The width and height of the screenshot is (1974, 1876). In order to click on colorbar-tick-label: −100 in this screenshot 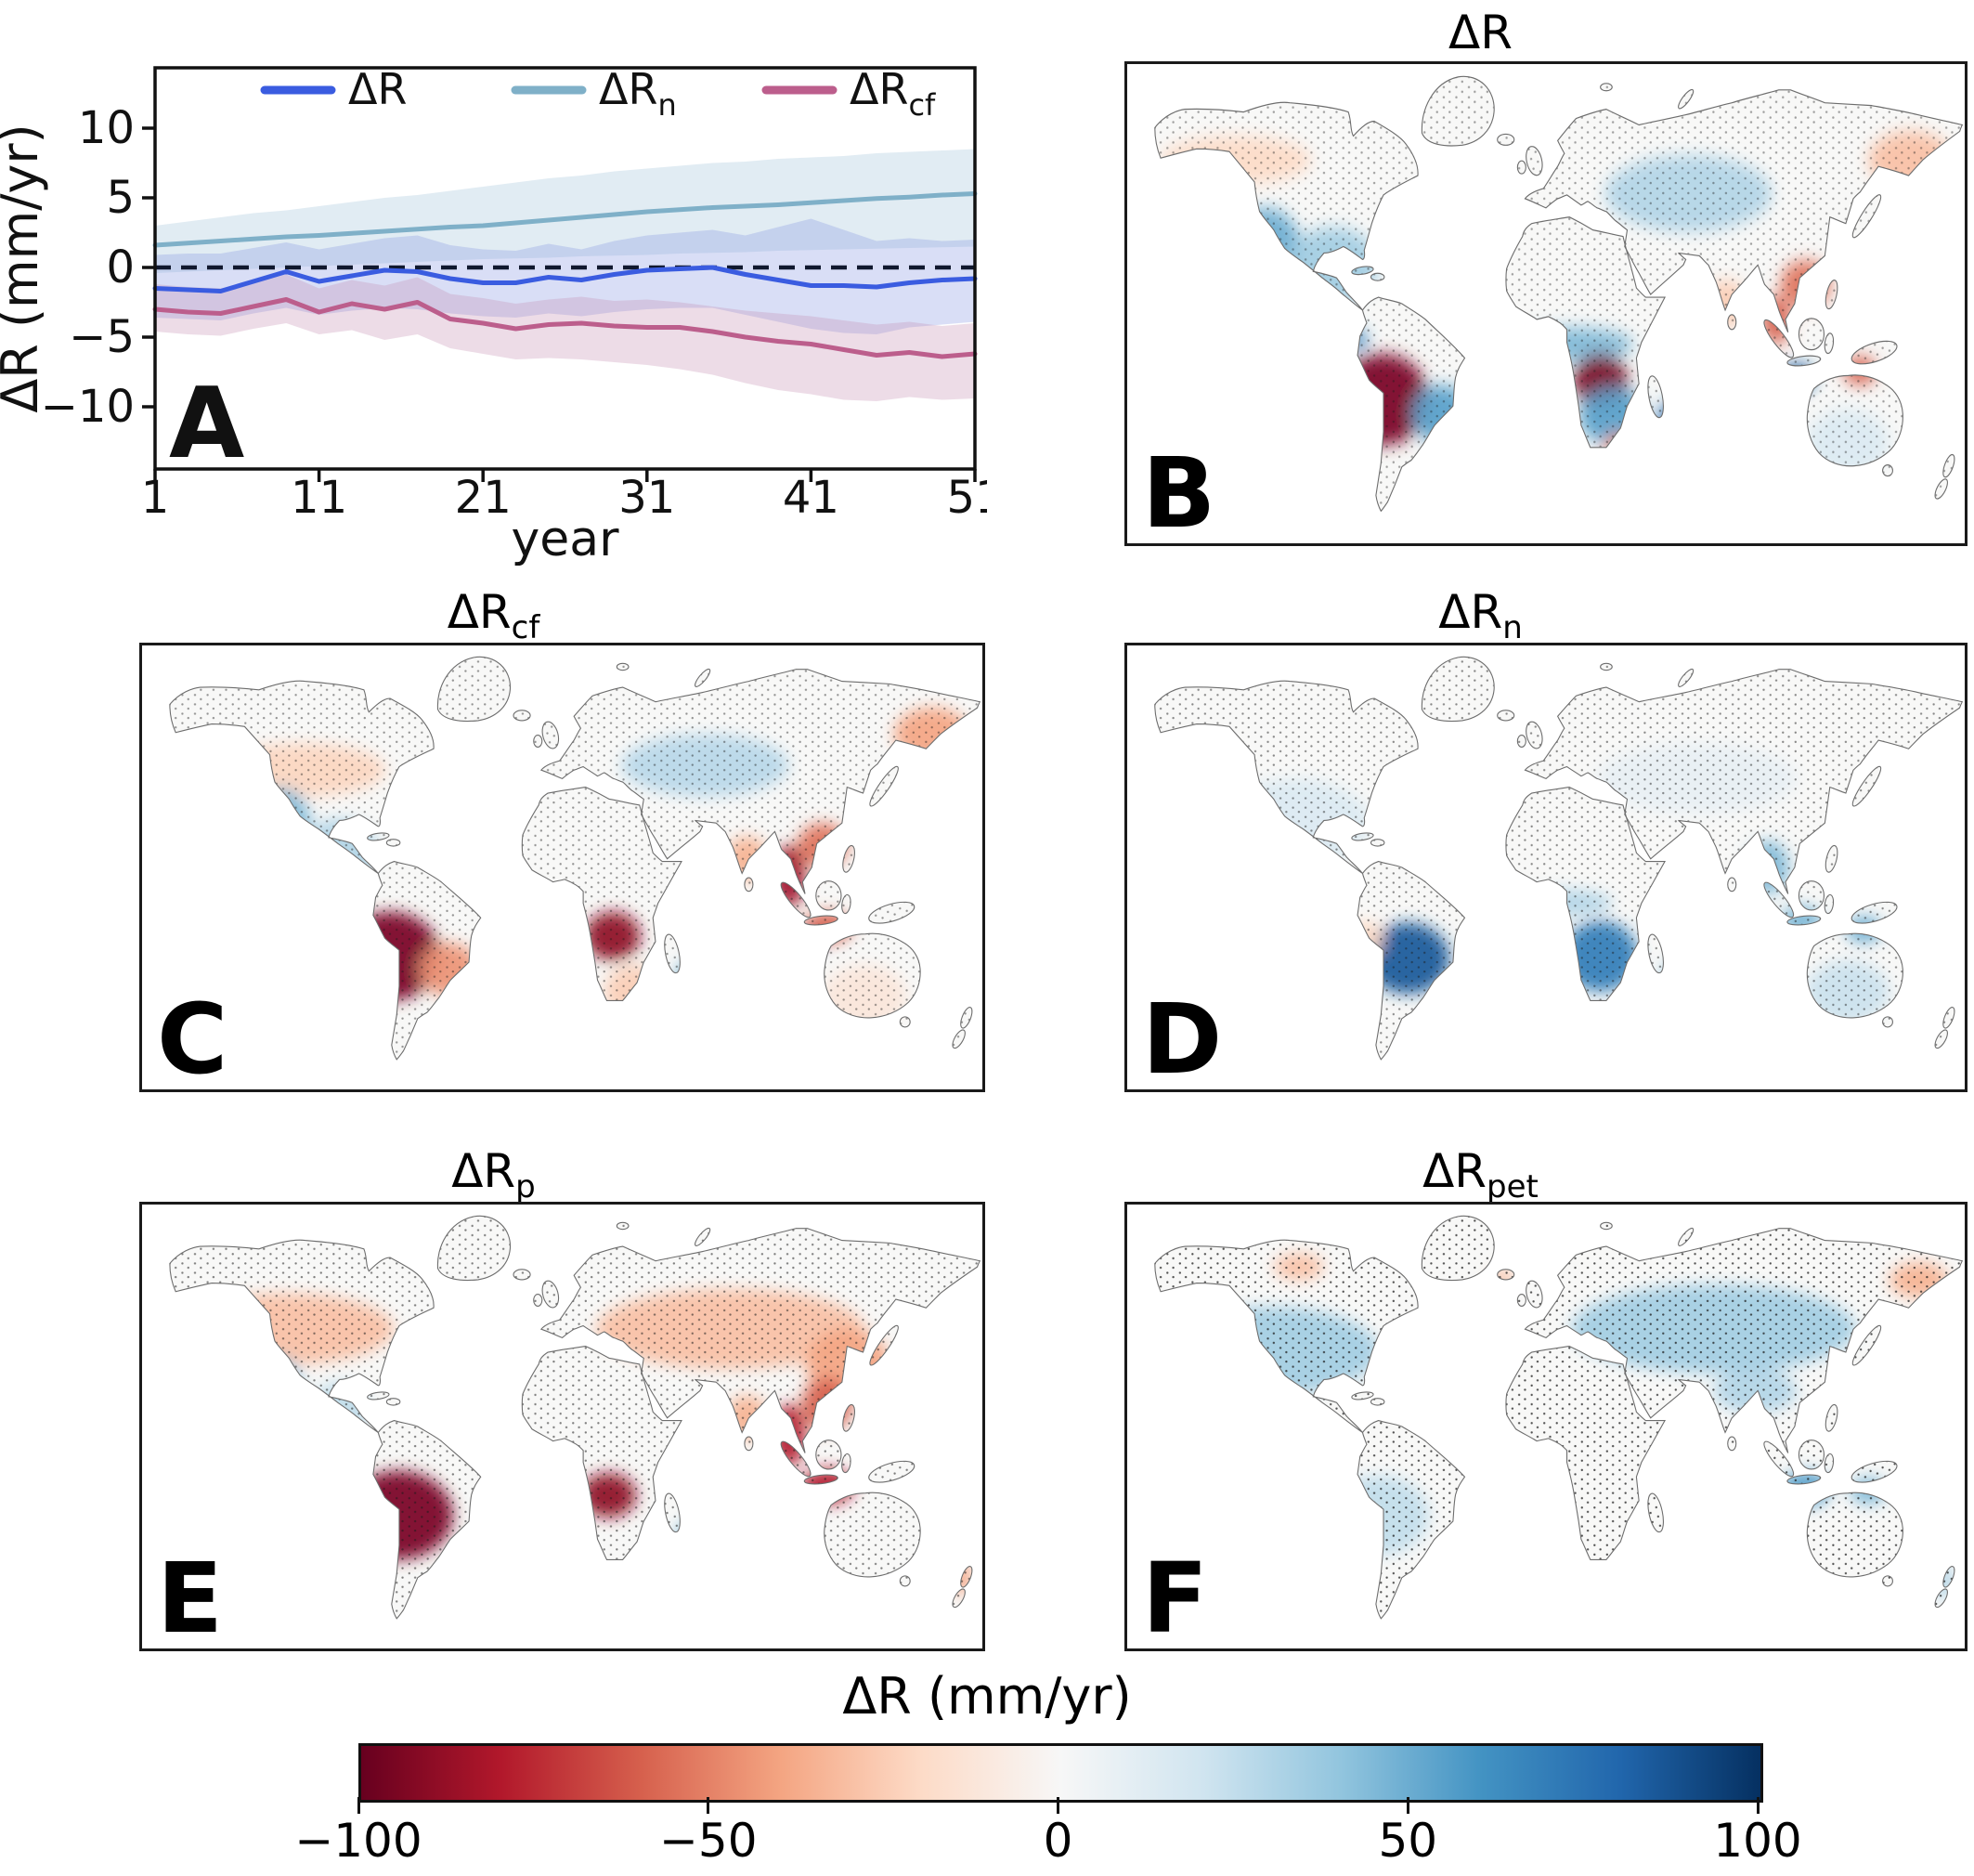, I will do `click(358, 1841)`.